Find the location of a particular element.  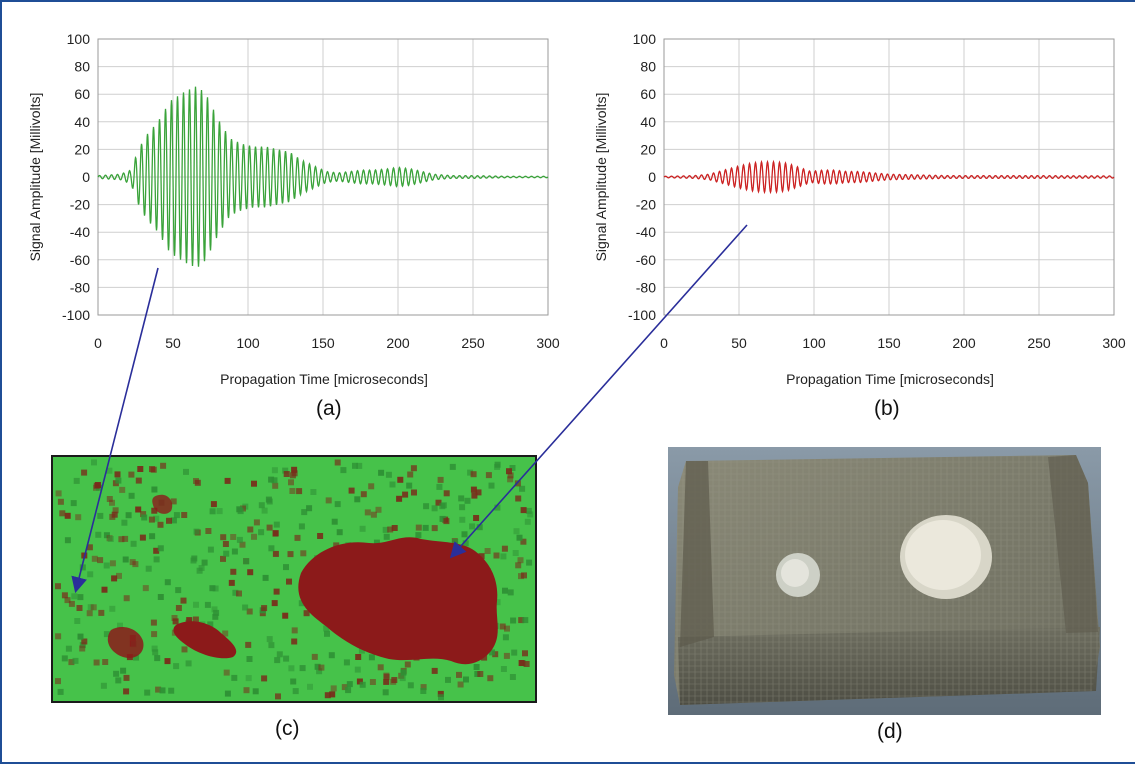

chart-a-y-tick-label: 60 is located at coordinates (82, 94).